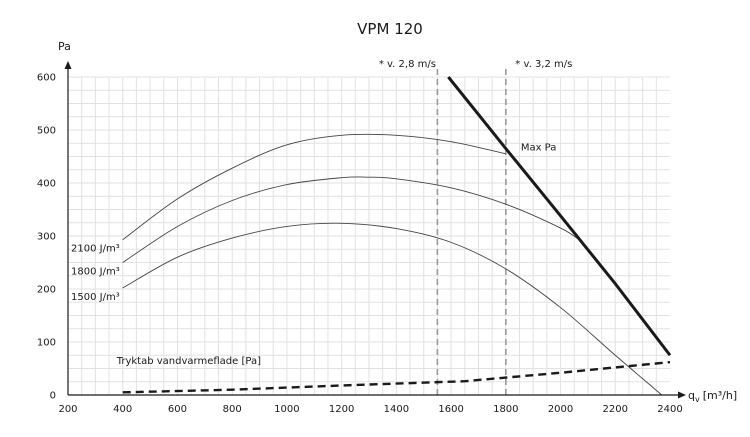  What do you see at coordinates (543, 64) in the screenshot?
I see `velocity-label: * v. 3,2 m/s` at bounding box center [543, 64].